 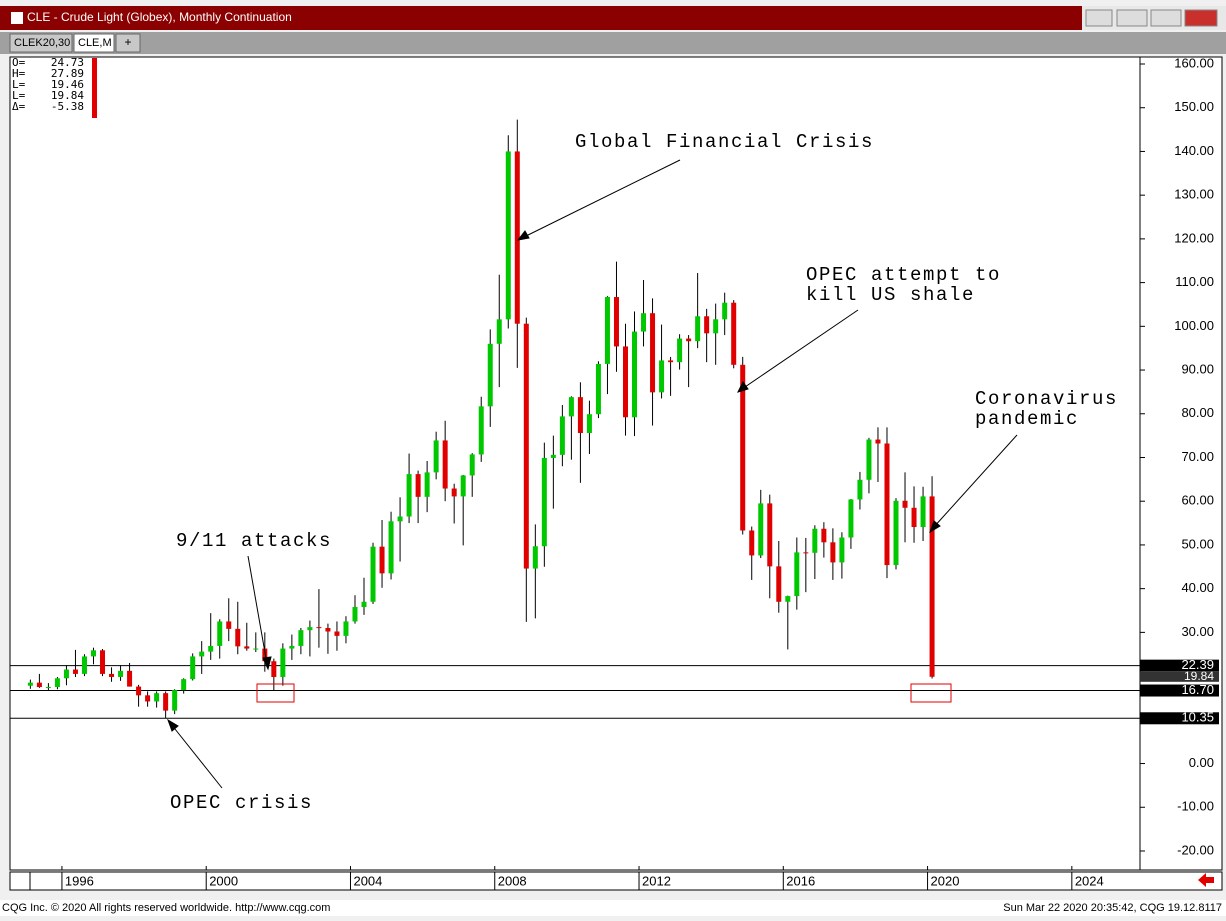 I want to click on tab-label: CLE,M, so click(x=95, y=43).